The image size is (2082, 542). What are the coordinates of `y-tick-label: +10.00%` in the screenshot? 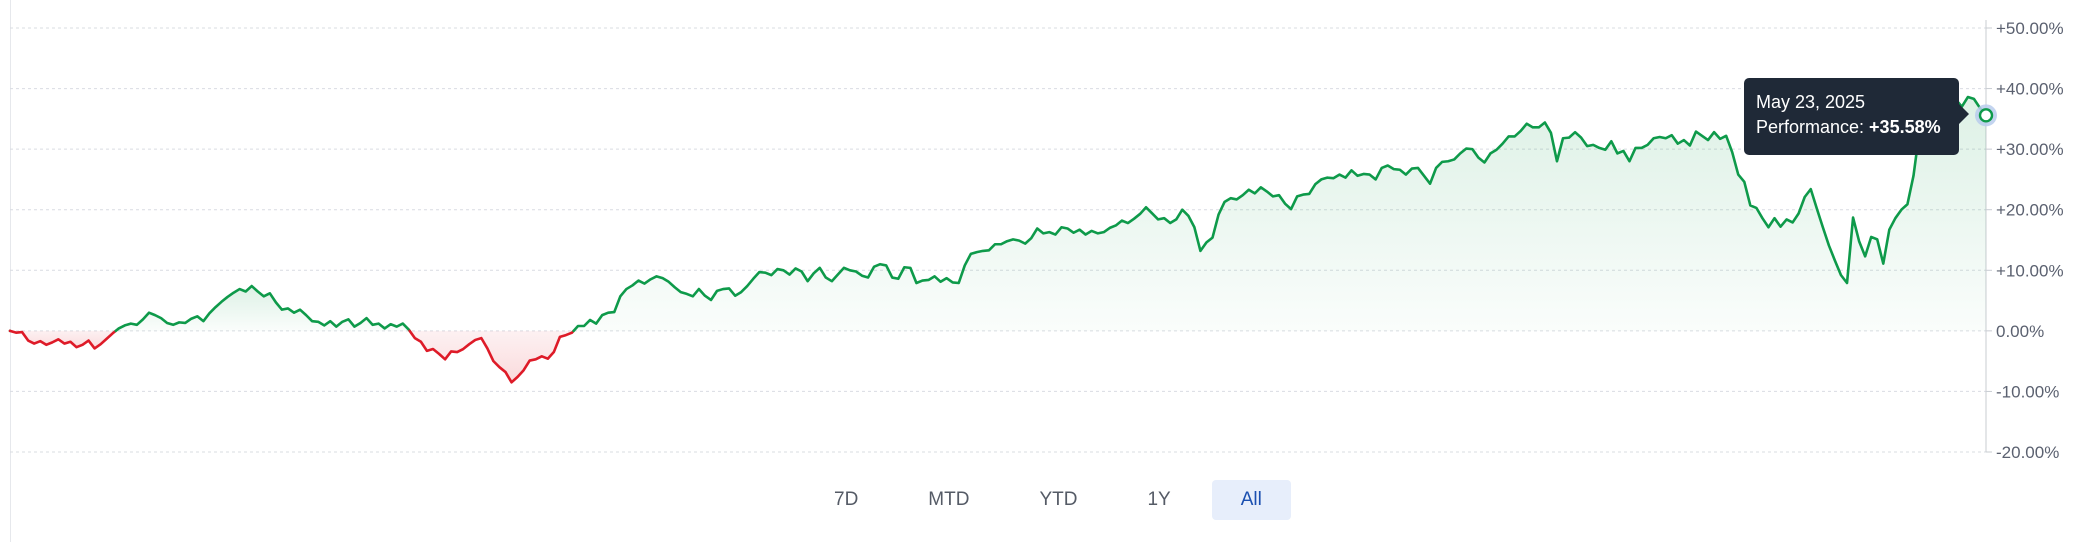 It's located at (2030, 270).